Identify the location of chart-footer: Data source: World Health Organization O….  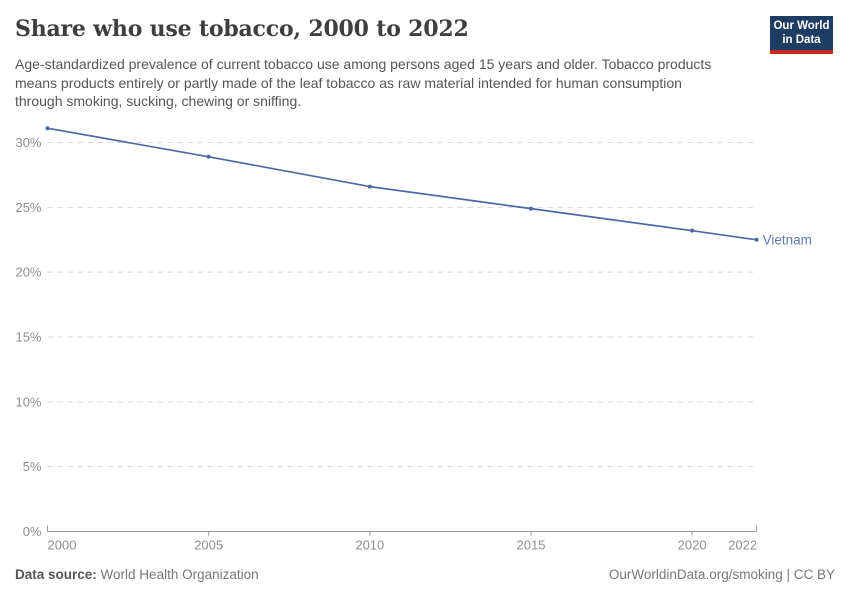
(425, 574).